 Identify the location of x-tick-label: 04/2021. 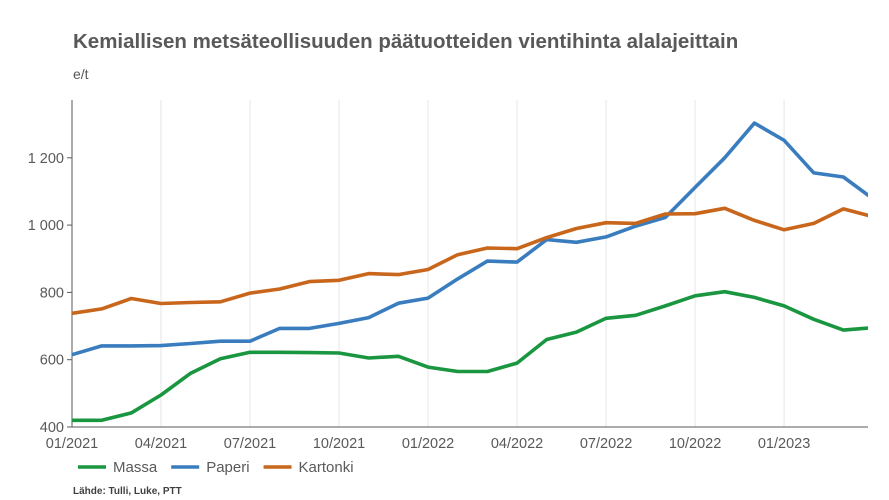
(161, 444).